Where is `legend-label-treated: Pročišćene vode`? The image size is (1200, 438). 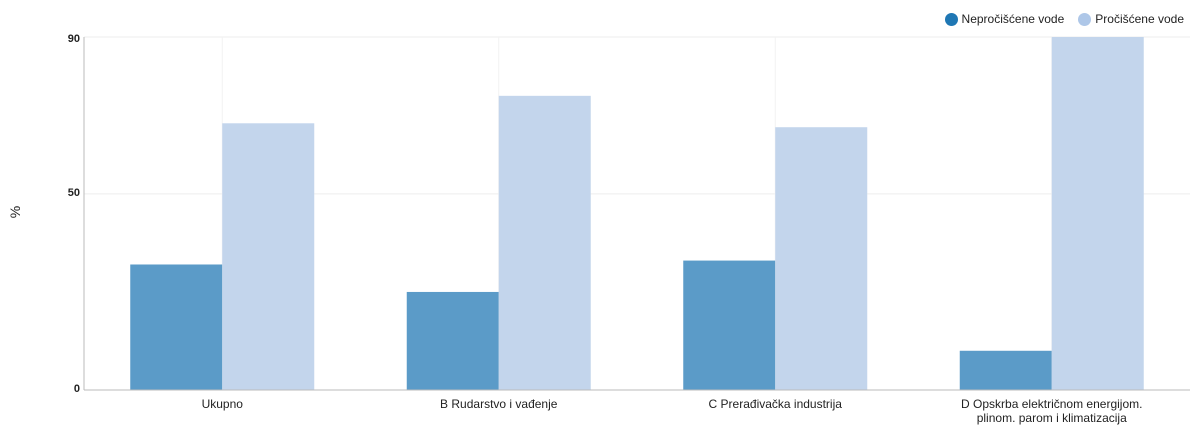 legend-label-treated: Pročišćene vode is located at coordinates (1139, 19).